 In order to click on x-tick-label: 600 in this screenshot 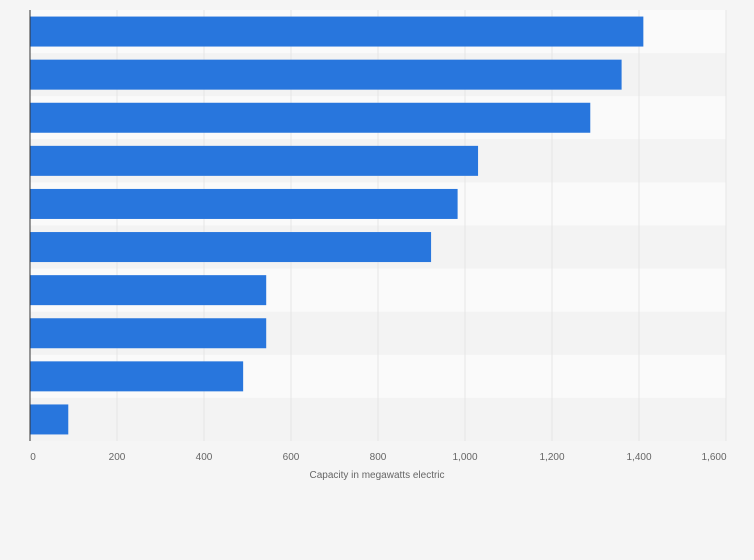, I will do `click(291, 457)`.